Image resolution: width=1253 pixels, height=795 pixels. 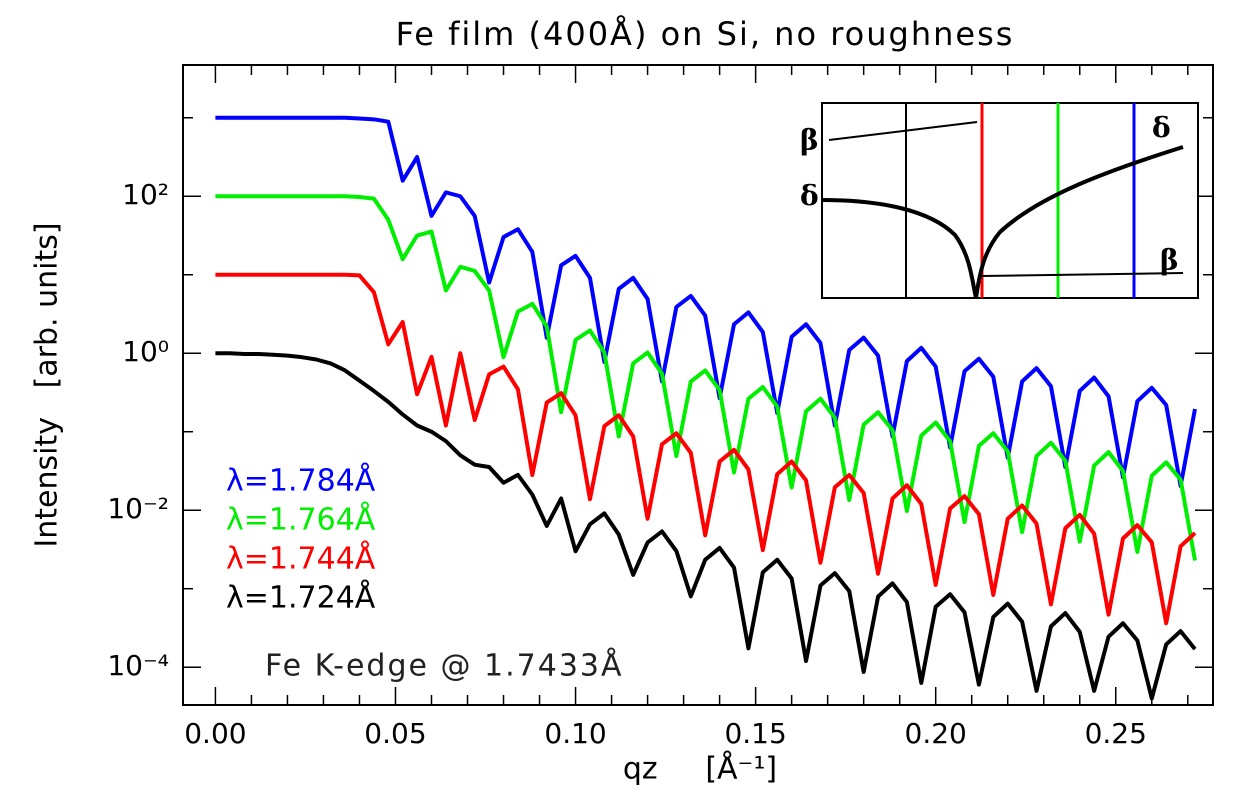 I want to click on legend-entry: λ=1.724Å, so click(x=301, y=598).